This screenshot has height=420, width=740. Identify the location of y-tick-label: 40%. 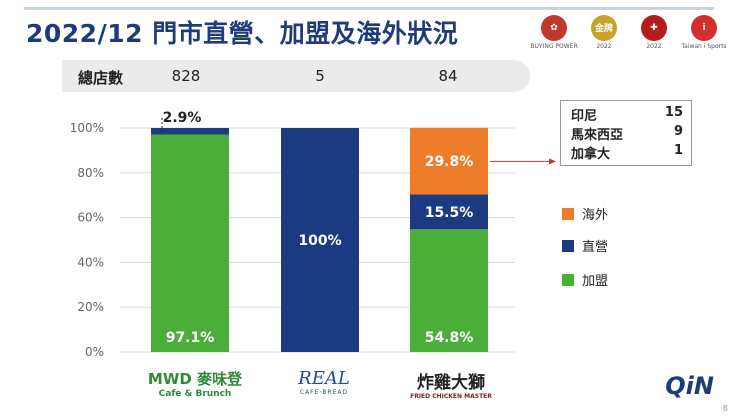
(90, 262).